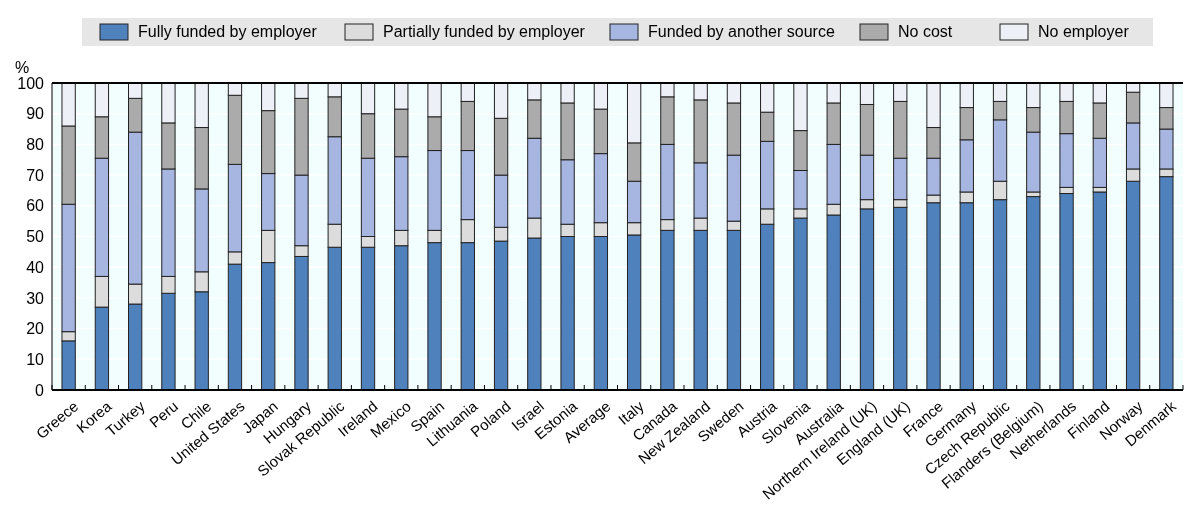 This screenshot has width=1185, height=515. What do you see at coordinates (741, 31) in the screenshot?
I see `legend-label: Funded by another source` at bounding box center [741, 31].